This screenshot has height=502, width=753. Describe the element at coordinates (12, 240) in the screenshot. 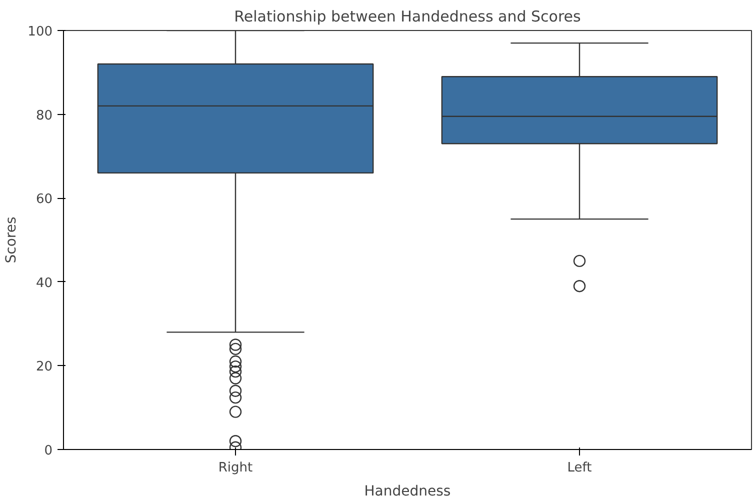

I see `y-axis-title: Scores` at that location.